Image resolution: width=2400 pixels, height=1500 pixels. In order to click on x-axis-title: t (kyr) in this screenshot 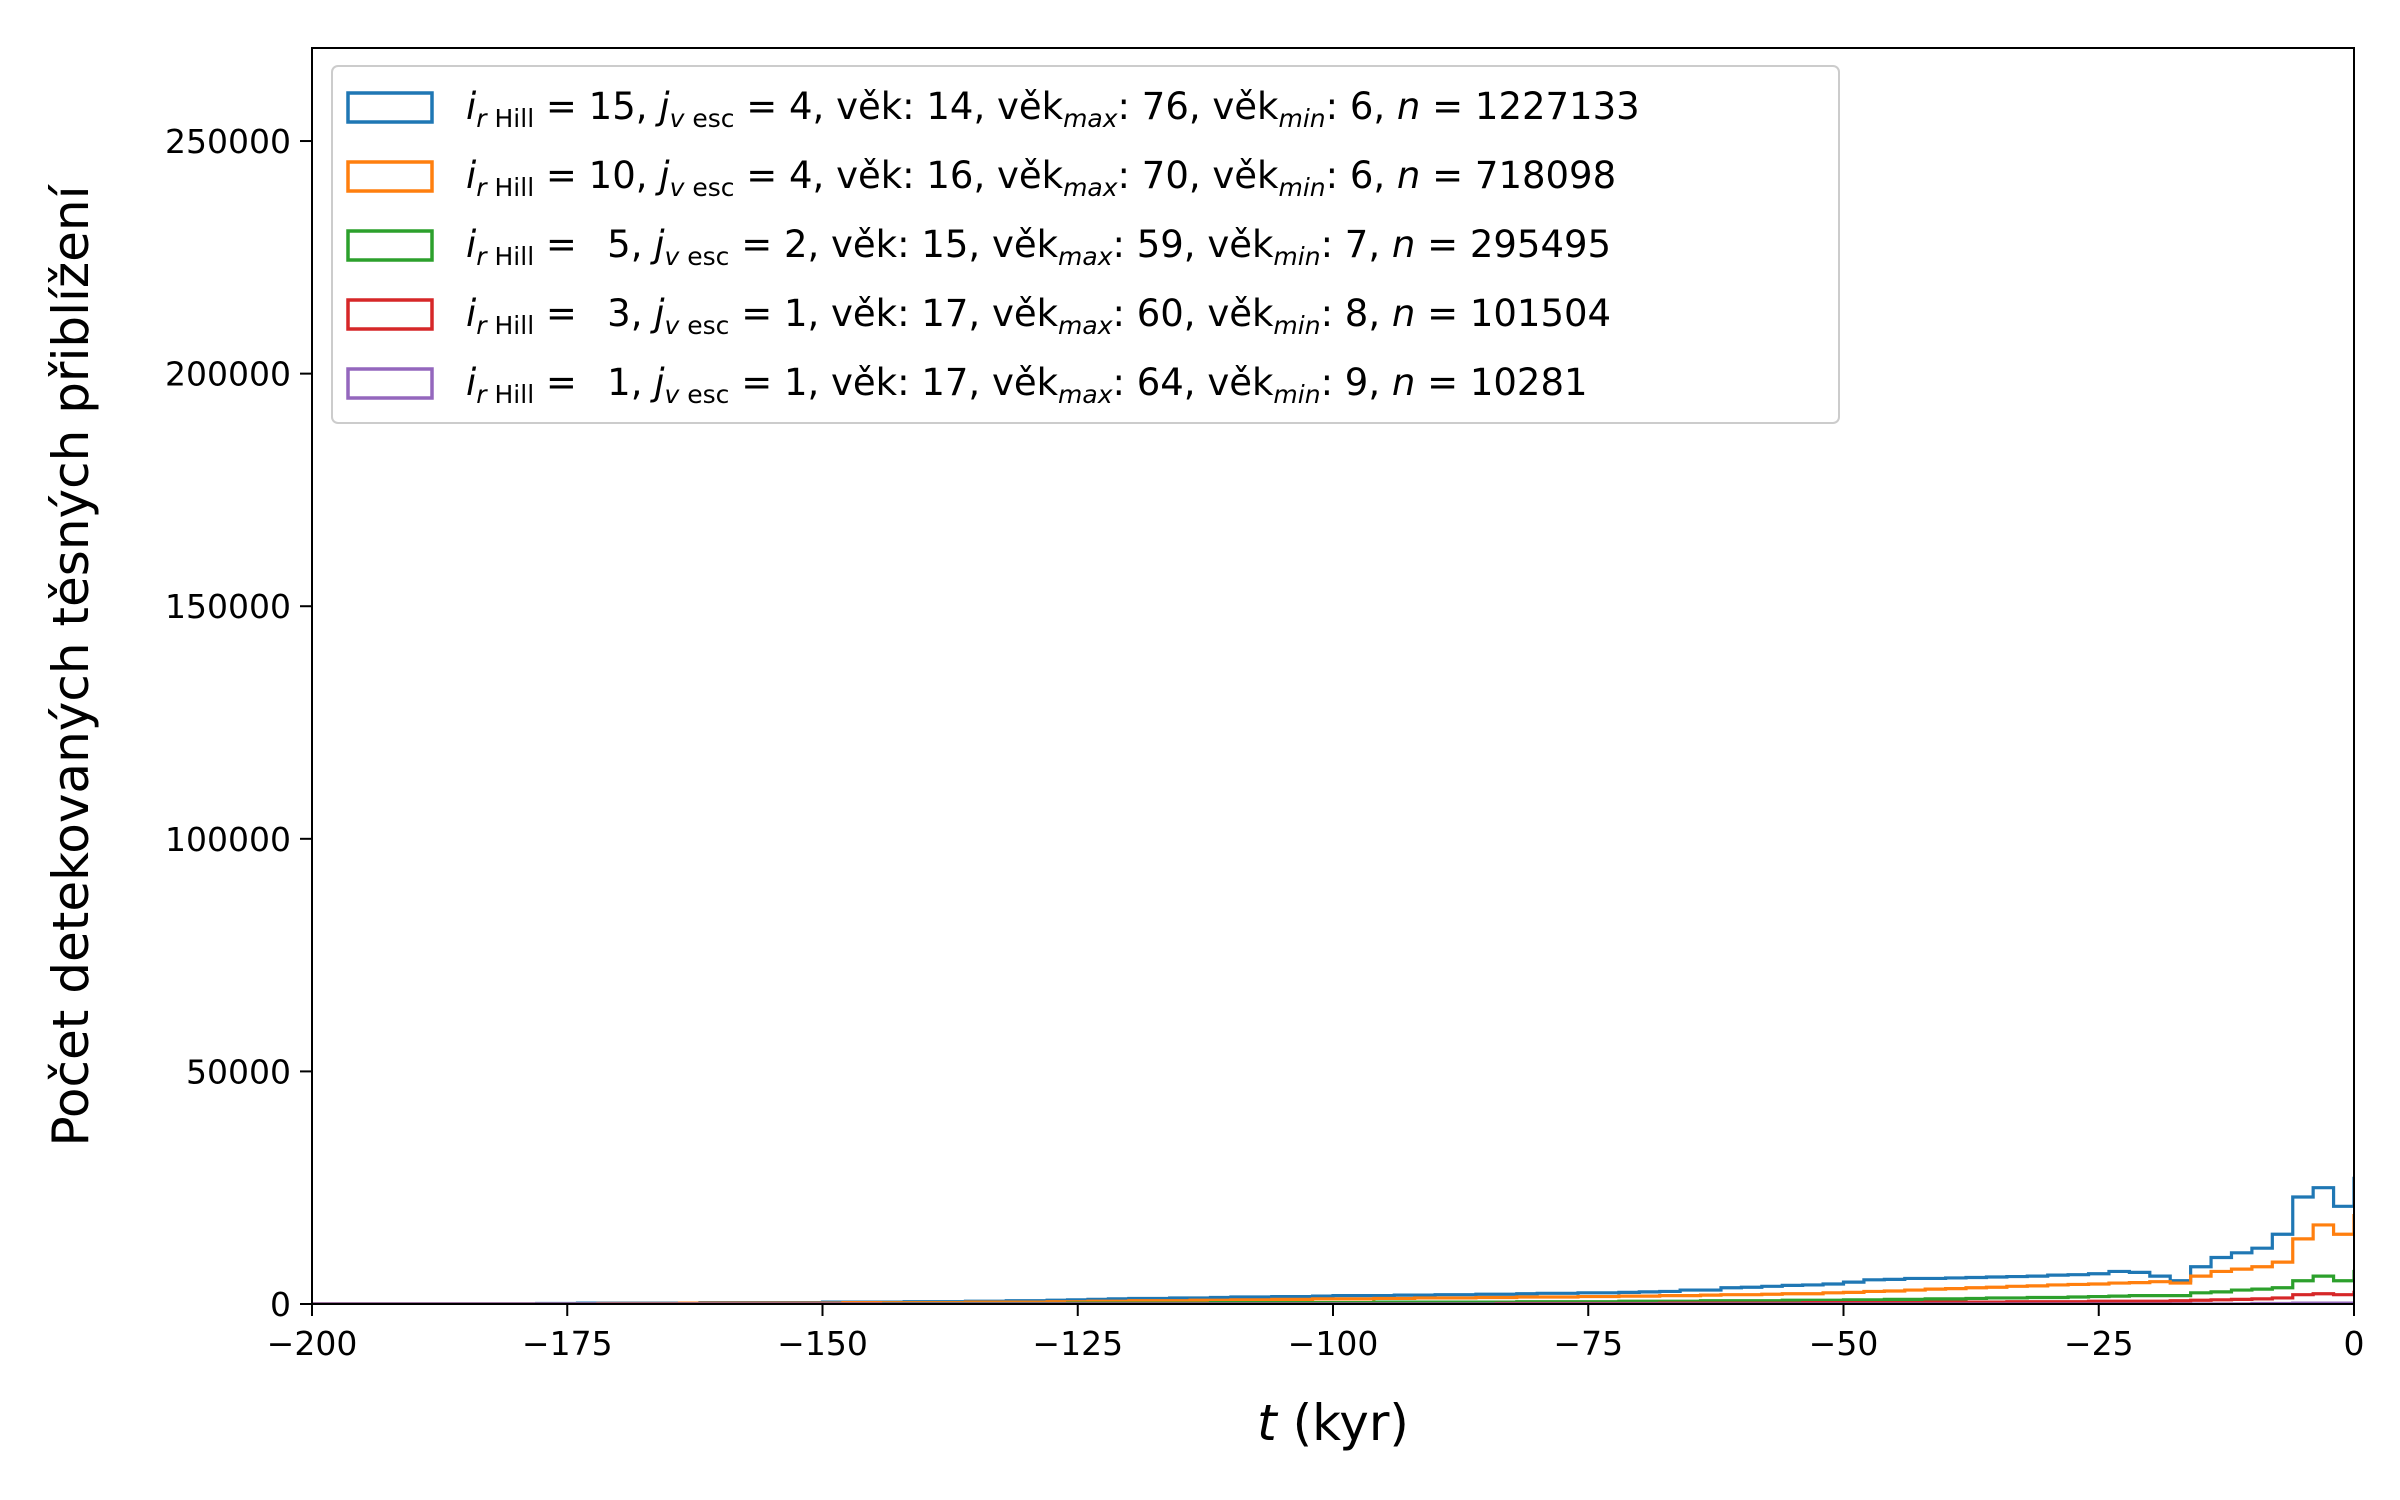, I will do `click(1333, 1423)`.